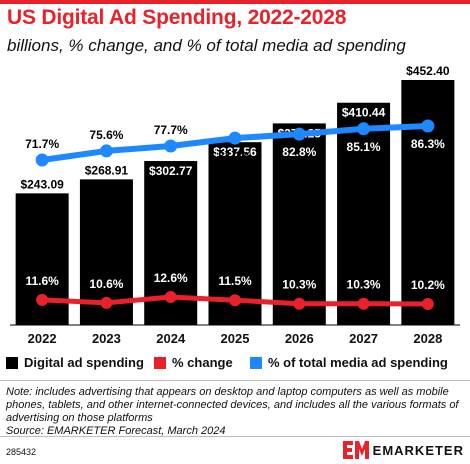 This screenshot has width=470, height=464. What do you see at coordinates (235, 2) in the screenshot?
I see `top-accent-bar` at bounding box center [235, 2].